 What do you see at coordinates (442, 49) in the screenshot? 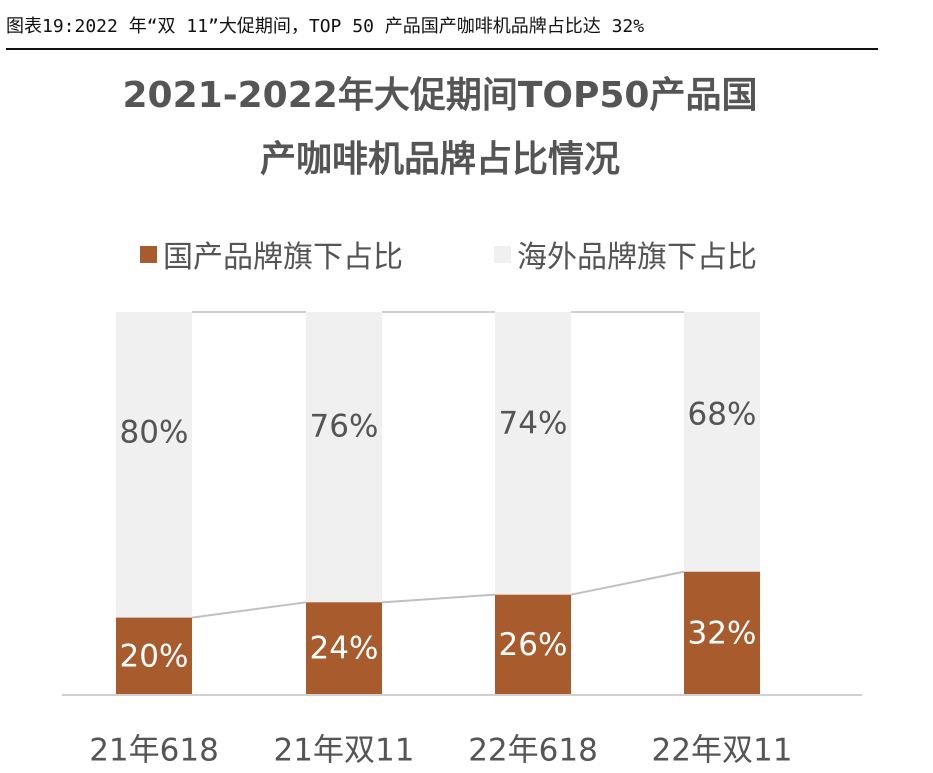
I see `caption-divider` at bounding box center [442, 49].